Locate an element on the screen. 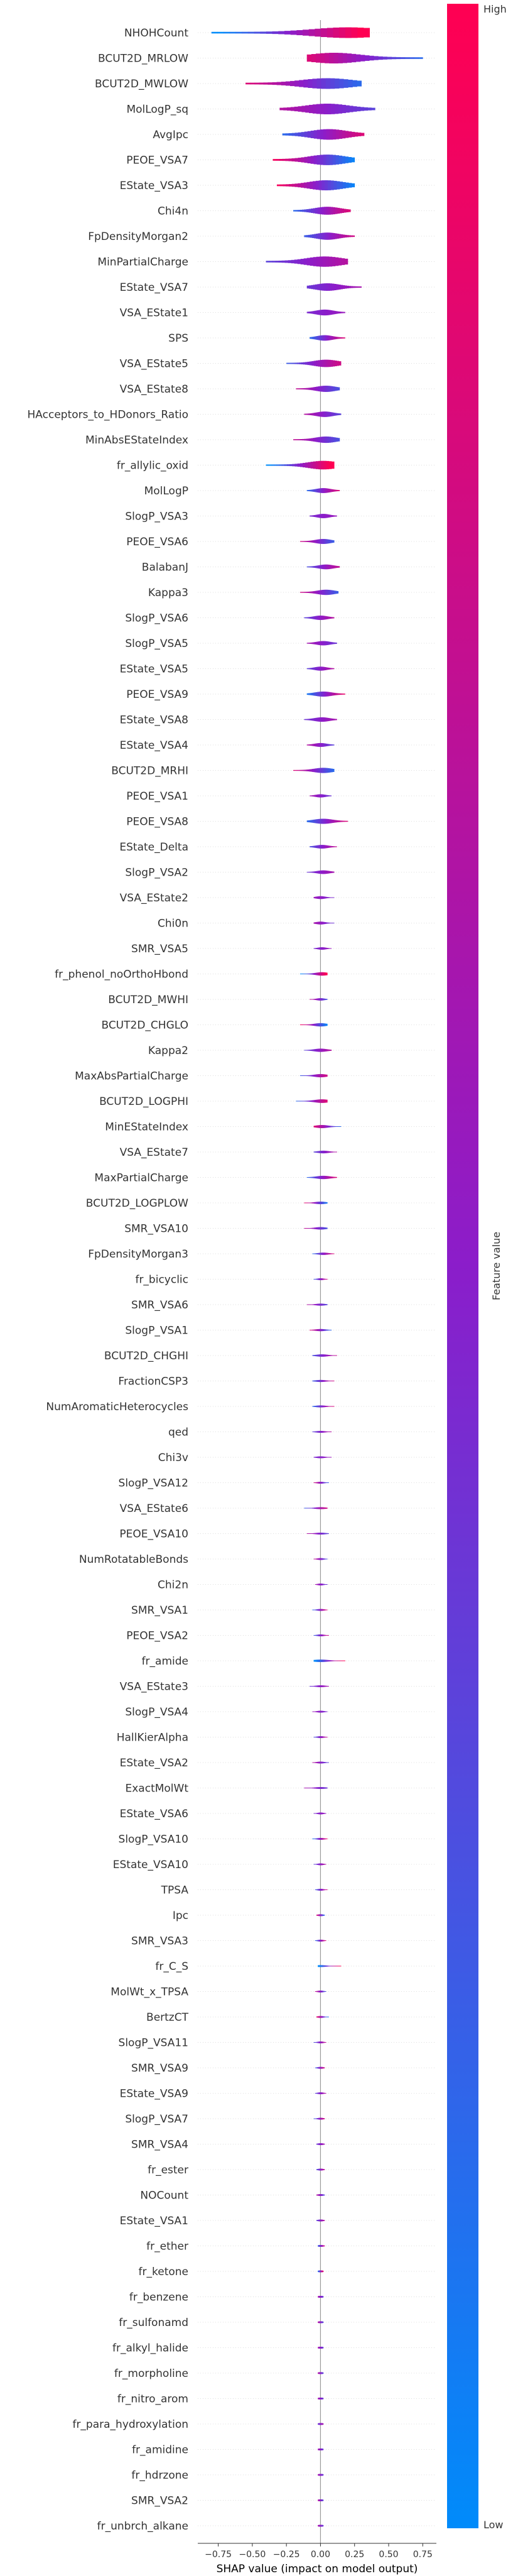  violin-vsa-estate5 is located at coordinates (314, 363).